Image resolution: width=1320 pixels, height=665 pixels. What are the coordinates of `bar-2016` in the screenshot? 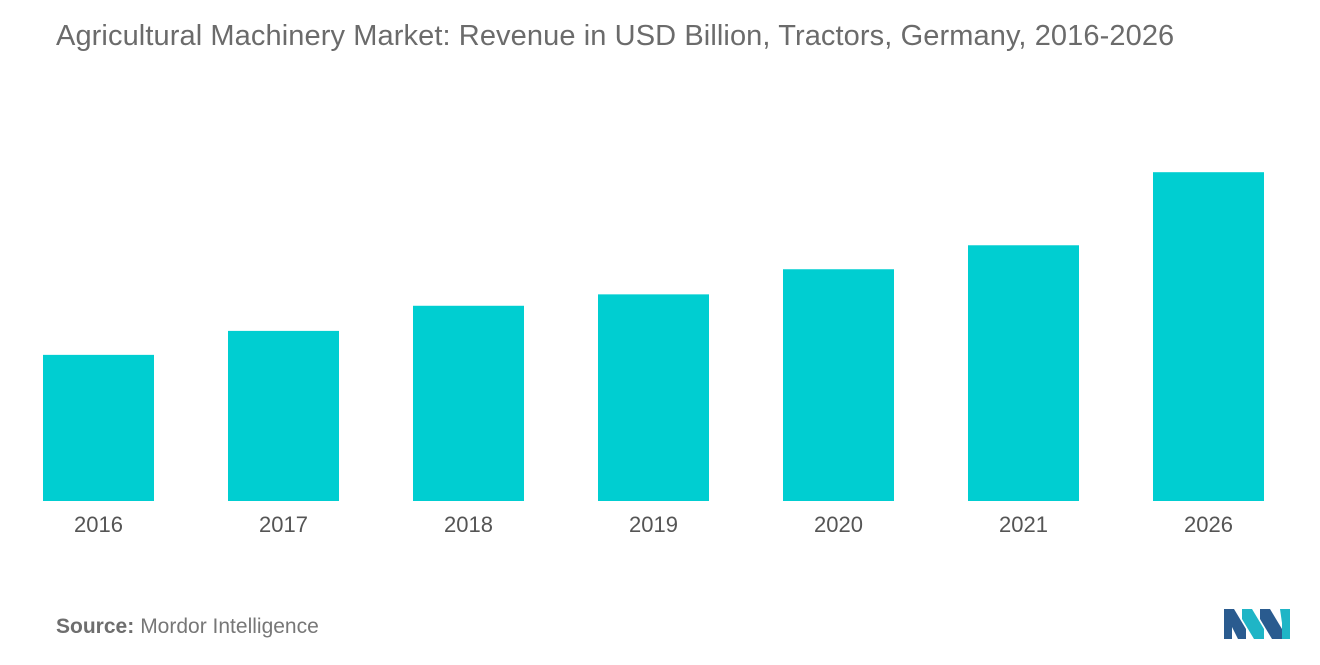 It's located at (98, 427).